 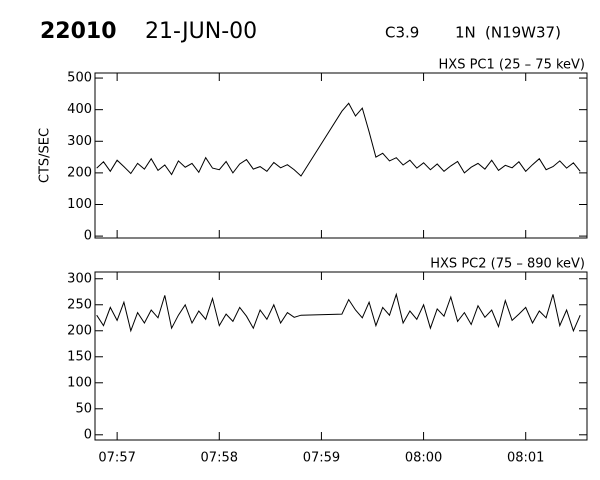 What do you see at coordinates (79, 356) in the screenshot?
I see `y-tick-label: 150` at bounding box center [79, 356].